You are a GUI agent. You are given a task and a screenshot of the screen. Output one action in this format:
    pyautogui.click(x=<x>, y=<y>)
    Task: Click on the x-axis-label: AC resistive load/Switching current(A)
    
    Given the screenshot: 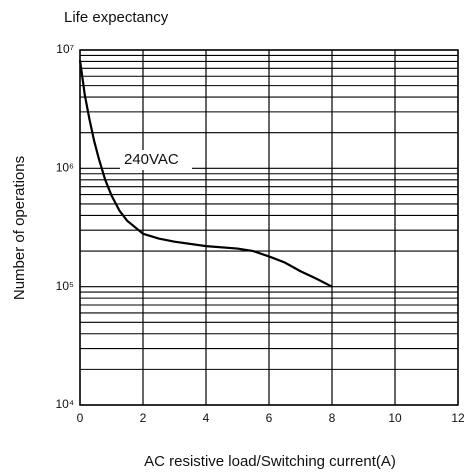 What is the action you would take?
    pyautogui.click(x=270, y=461)
    